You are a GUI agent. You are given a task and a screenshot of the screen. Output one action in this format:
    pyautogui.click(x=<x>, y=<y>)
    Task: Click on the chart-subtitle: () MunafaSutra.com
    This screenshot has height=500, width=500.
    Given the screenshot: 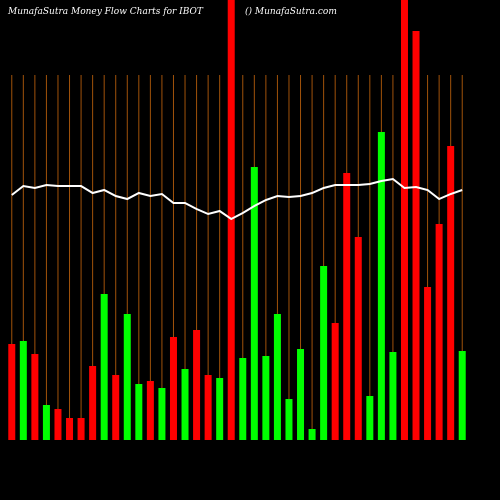 What is the action you would take?
    pyautogui.click(x=291, y=11)
    